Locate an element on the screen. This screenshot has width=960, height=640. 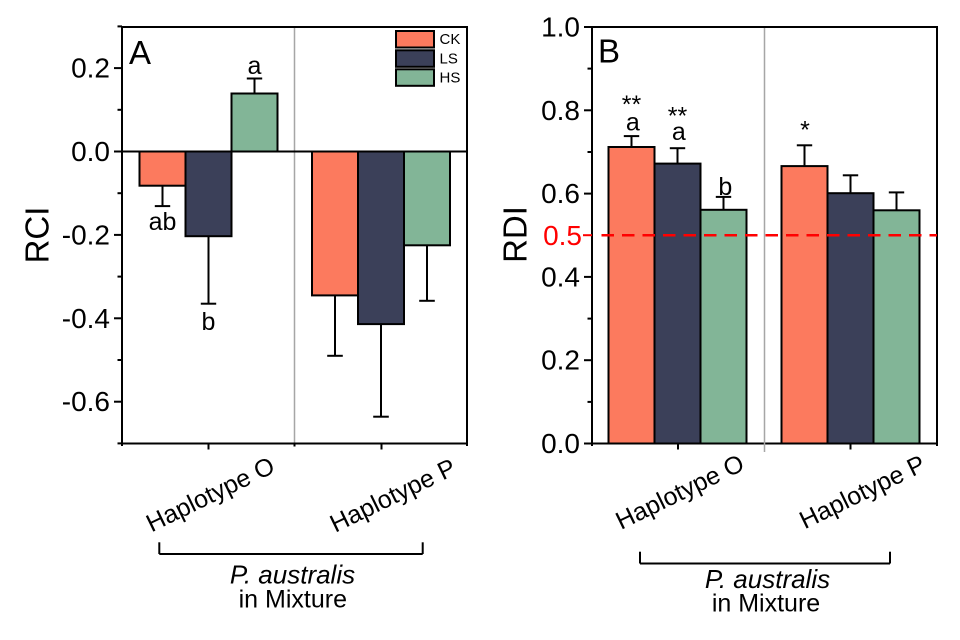
svg-text: LS is located at coordinates (449, 58).